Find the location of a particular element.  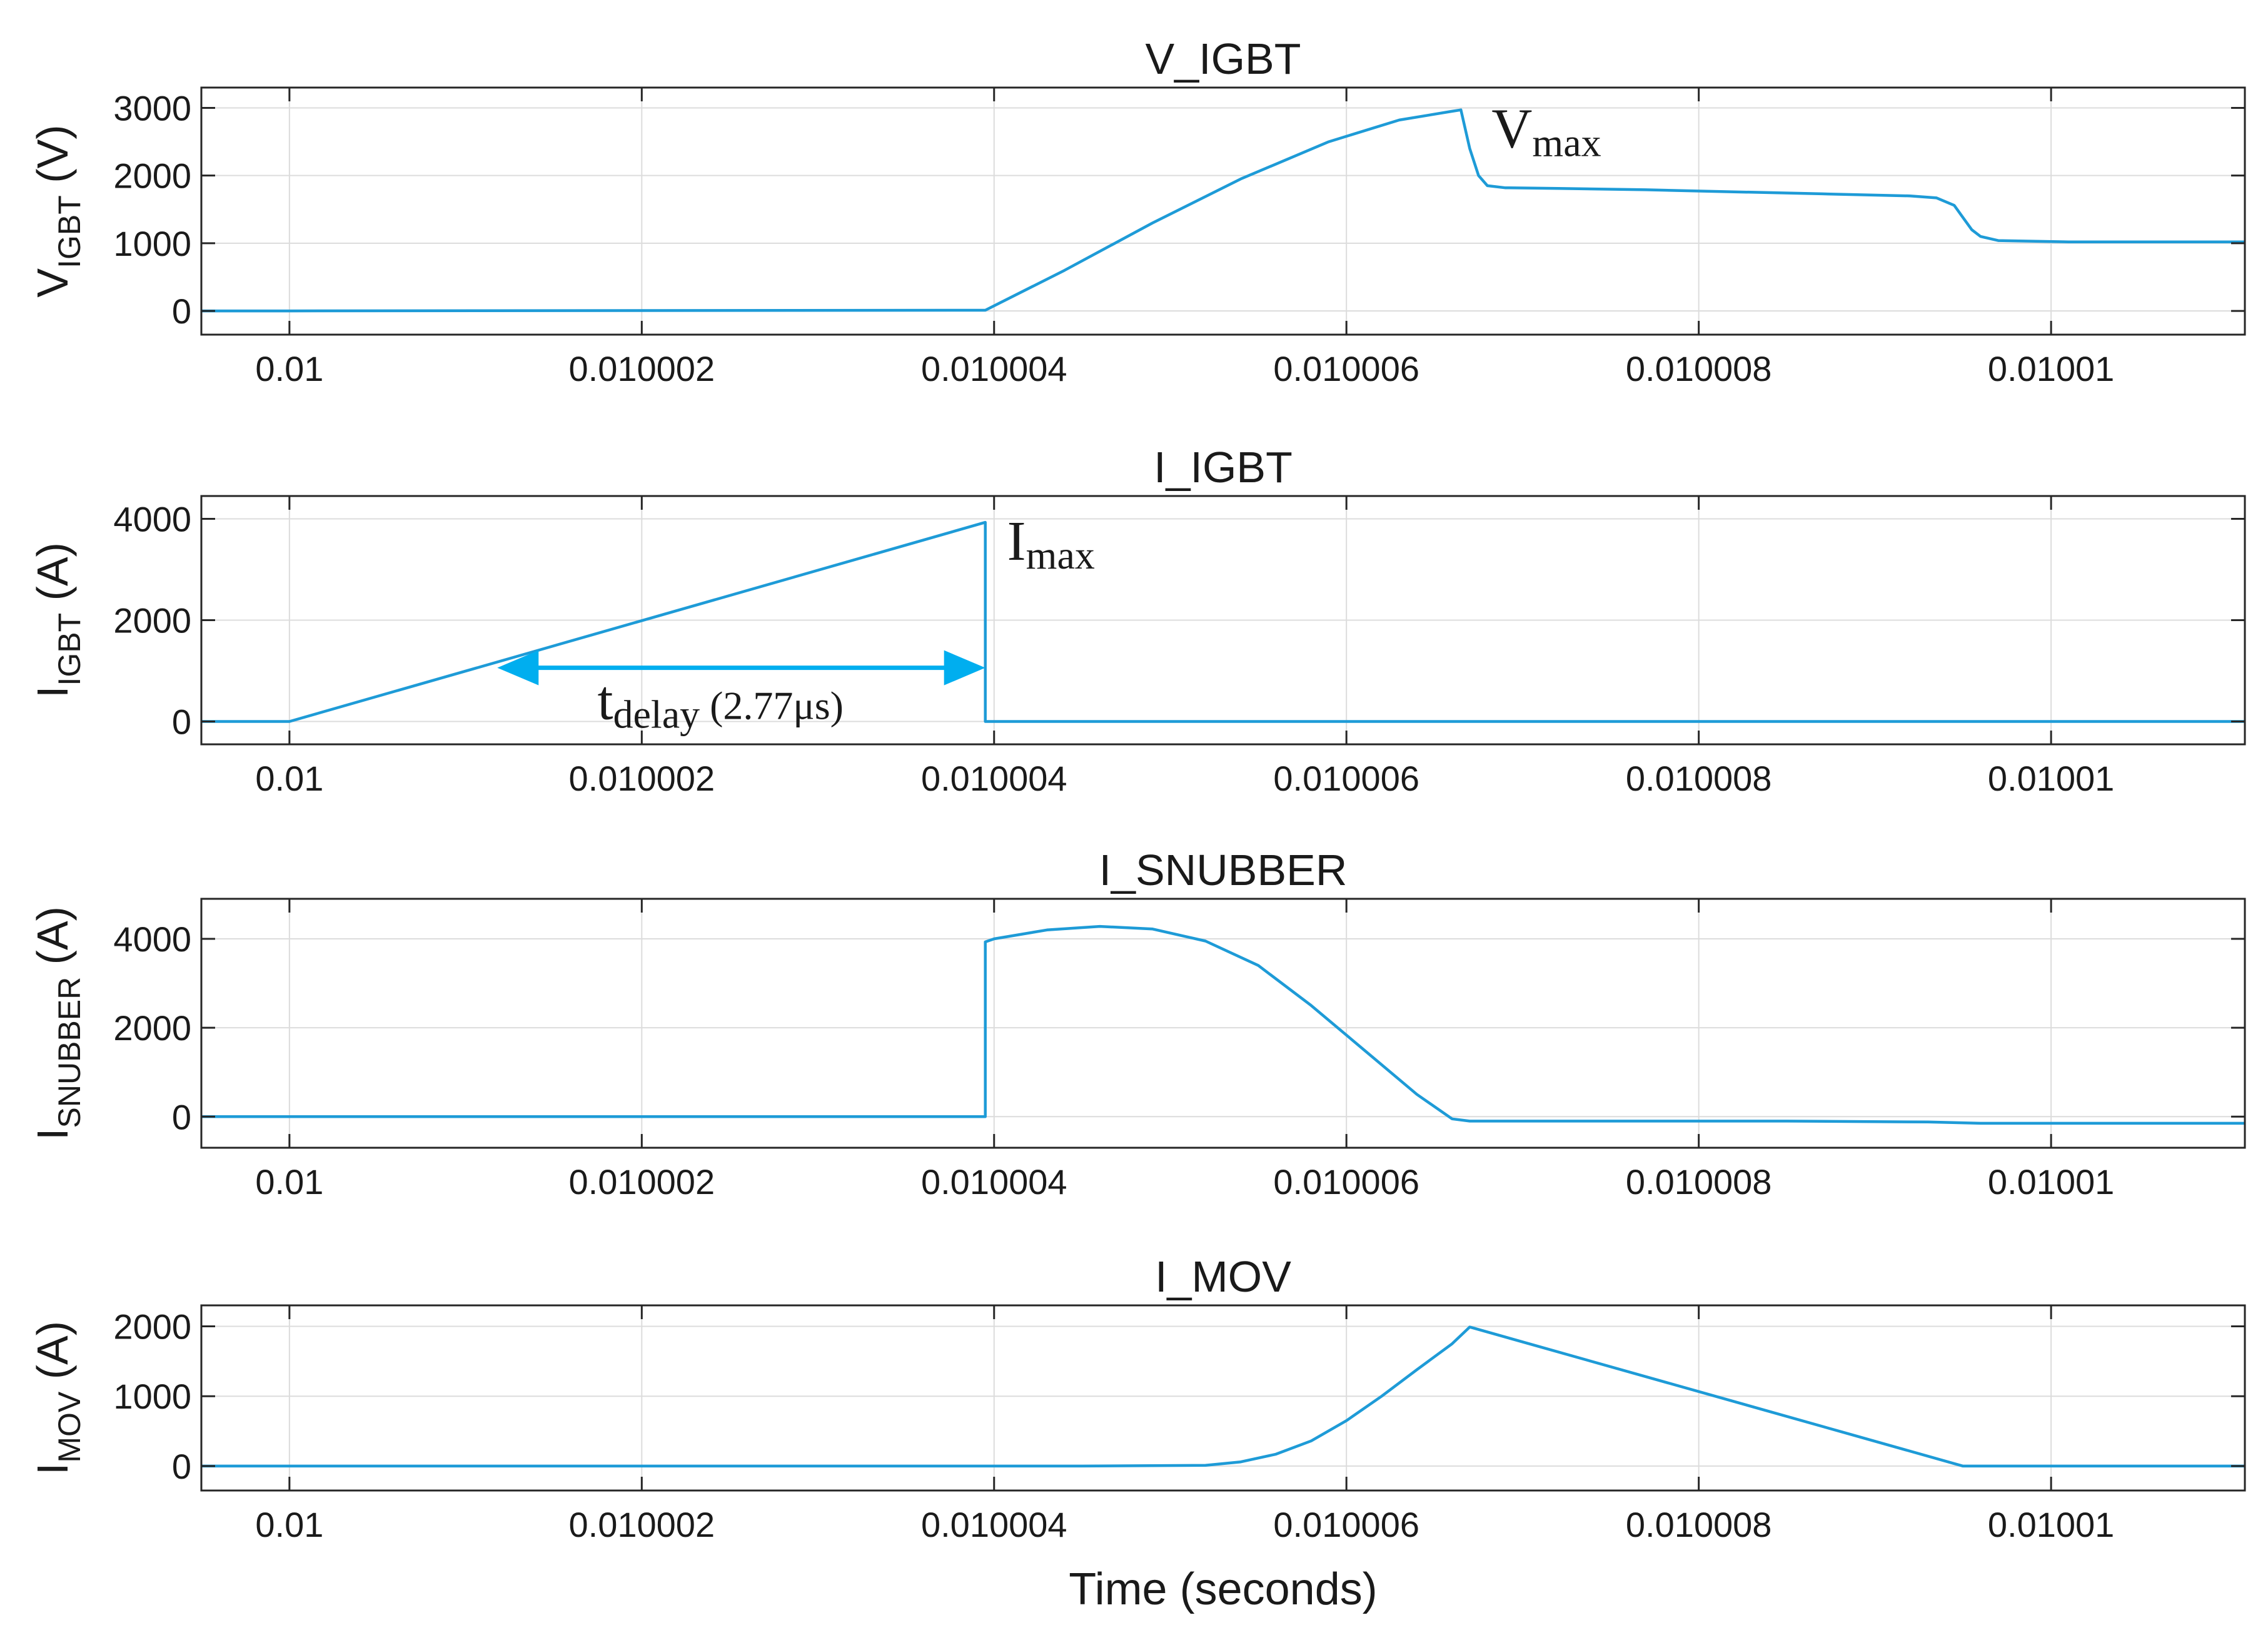

chart-title: I_SNUBBER is located at coordinates (1224, 870).